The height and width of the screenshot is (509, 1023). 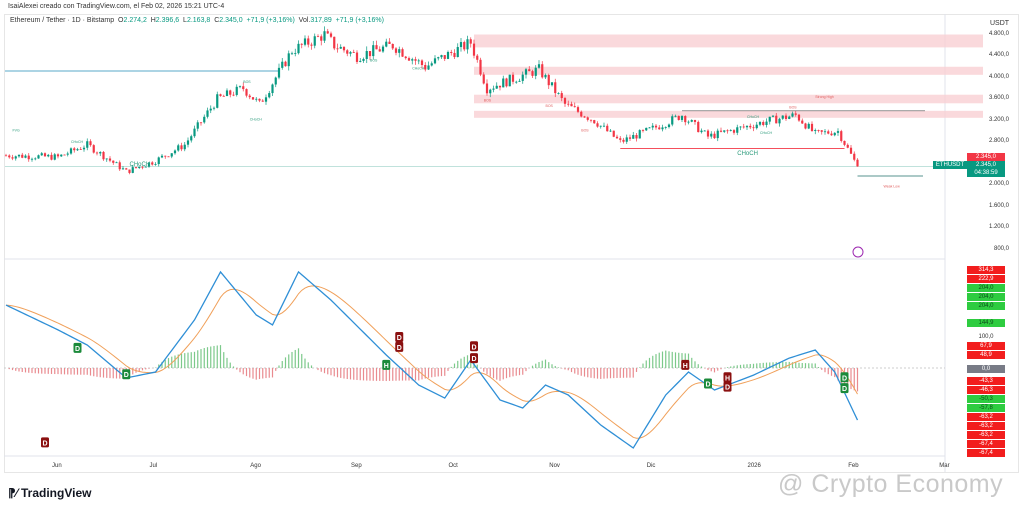 I want to click on symbol-name: Ethereum / Tether · 1D · Bitstamp, so click(x=62, y=20).